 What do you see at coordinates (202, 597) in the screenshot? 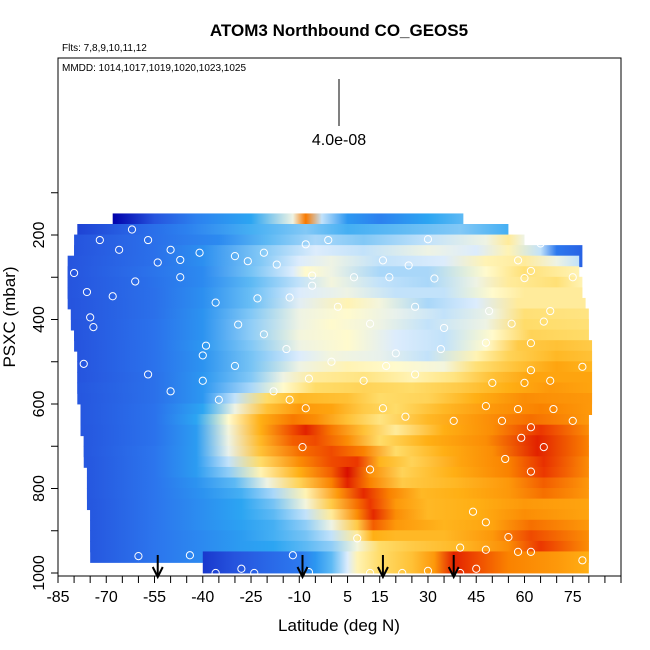
I see `x-tick-label: -40` at bounding box center [202, 597].